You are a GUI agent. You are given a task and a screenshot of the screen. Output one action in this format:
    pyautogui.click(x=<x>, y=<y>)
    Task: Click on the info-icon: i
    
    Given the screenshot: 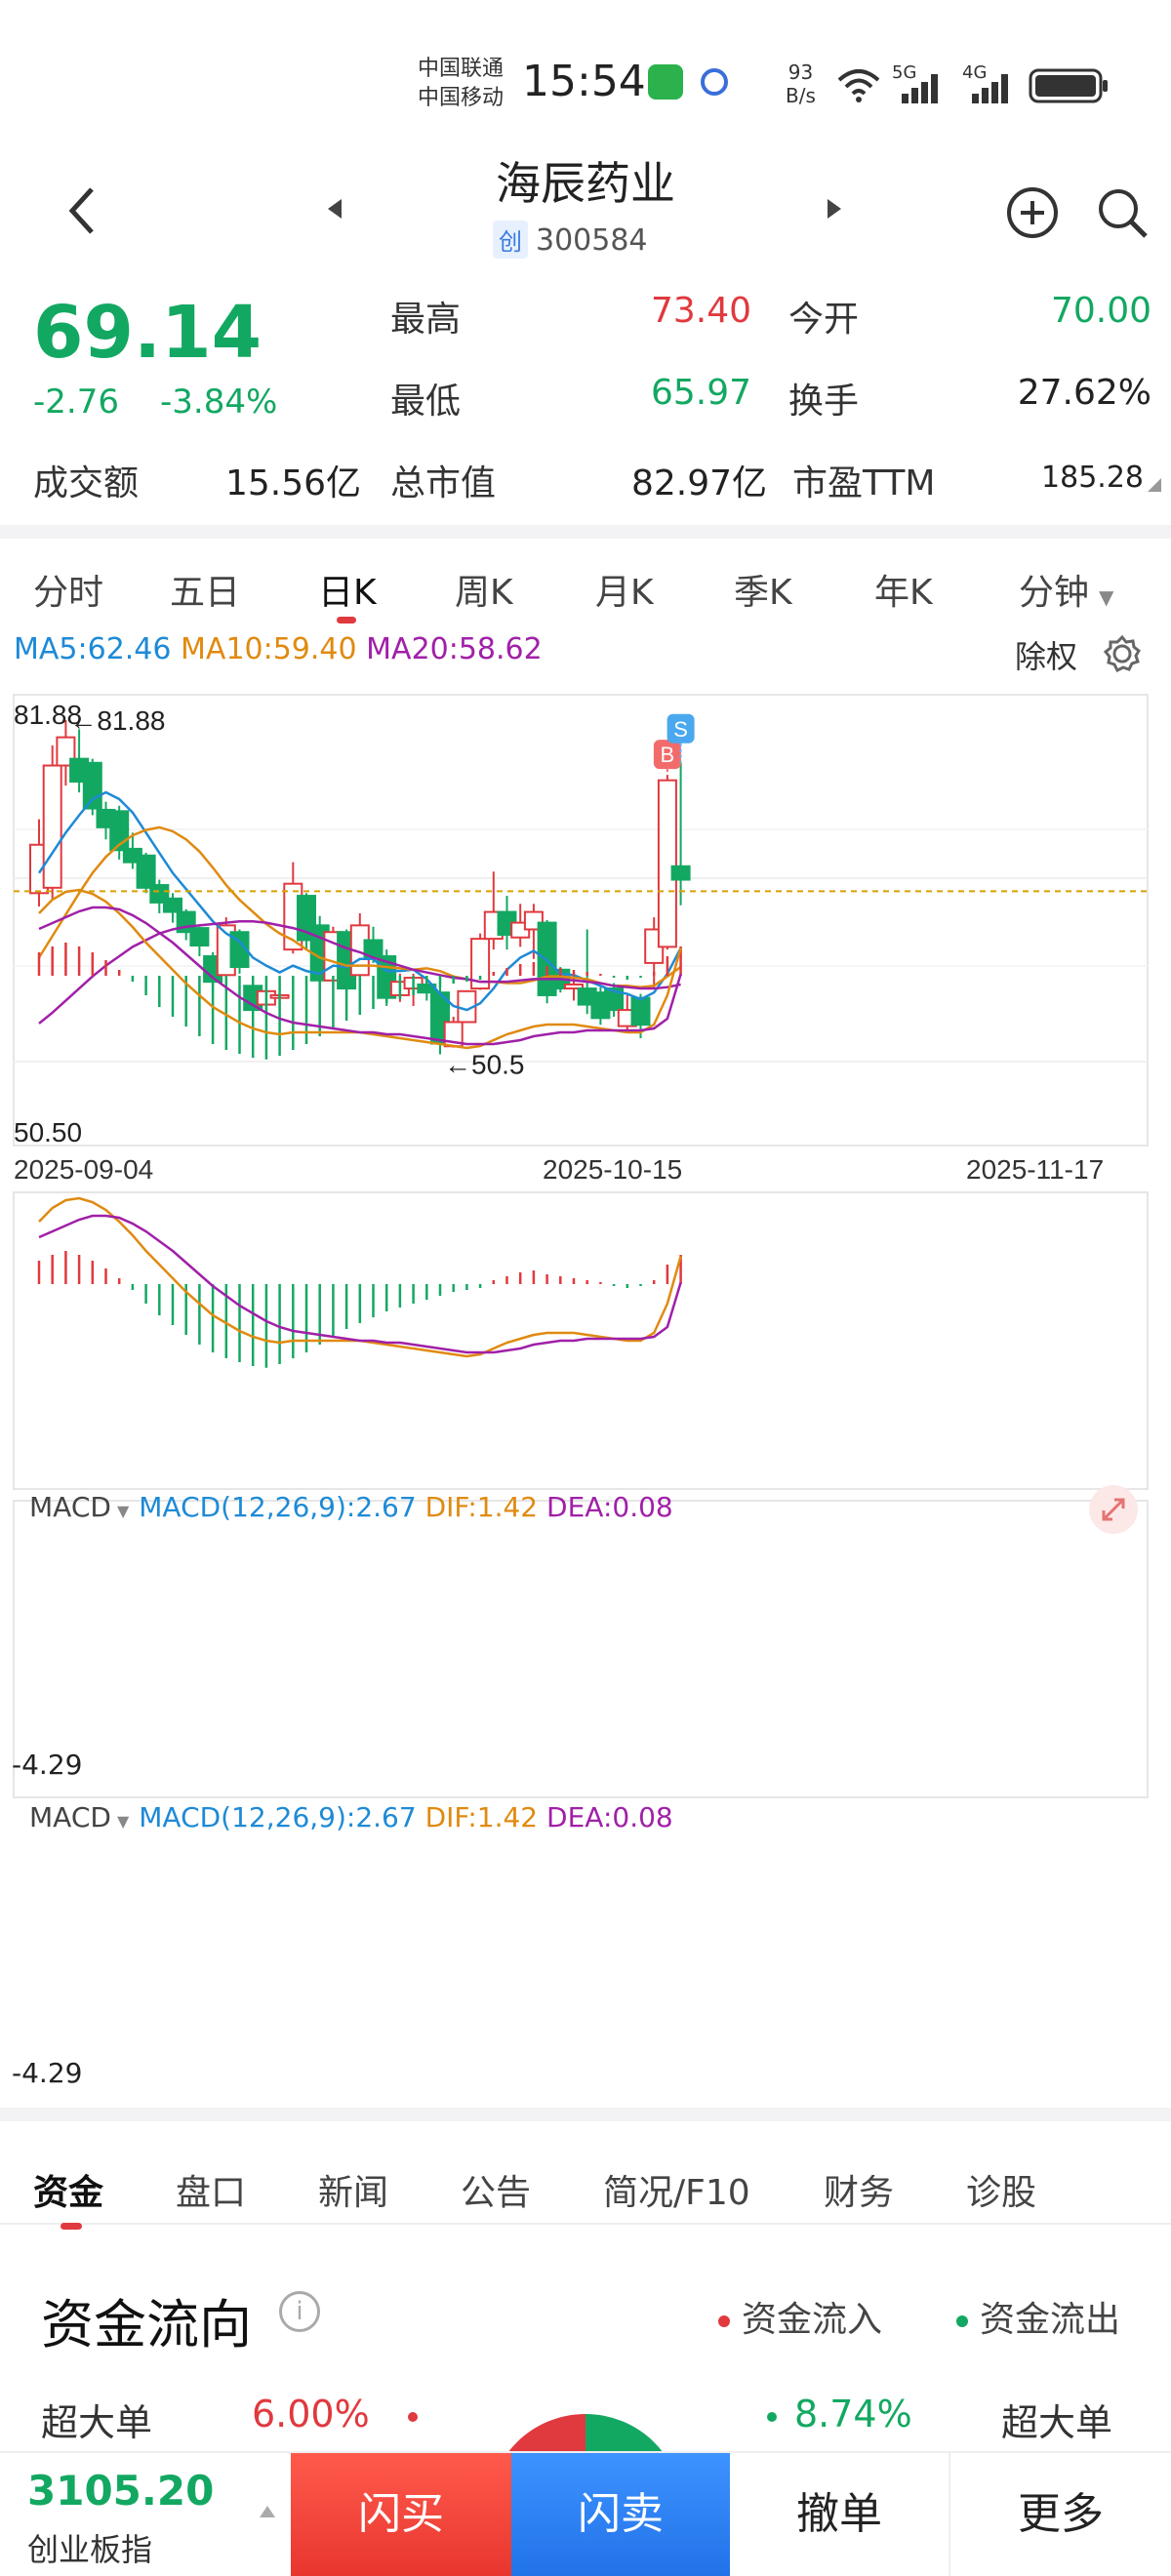 What is the action you would take?
    pyautogui.click(x=299, y=2311)
    